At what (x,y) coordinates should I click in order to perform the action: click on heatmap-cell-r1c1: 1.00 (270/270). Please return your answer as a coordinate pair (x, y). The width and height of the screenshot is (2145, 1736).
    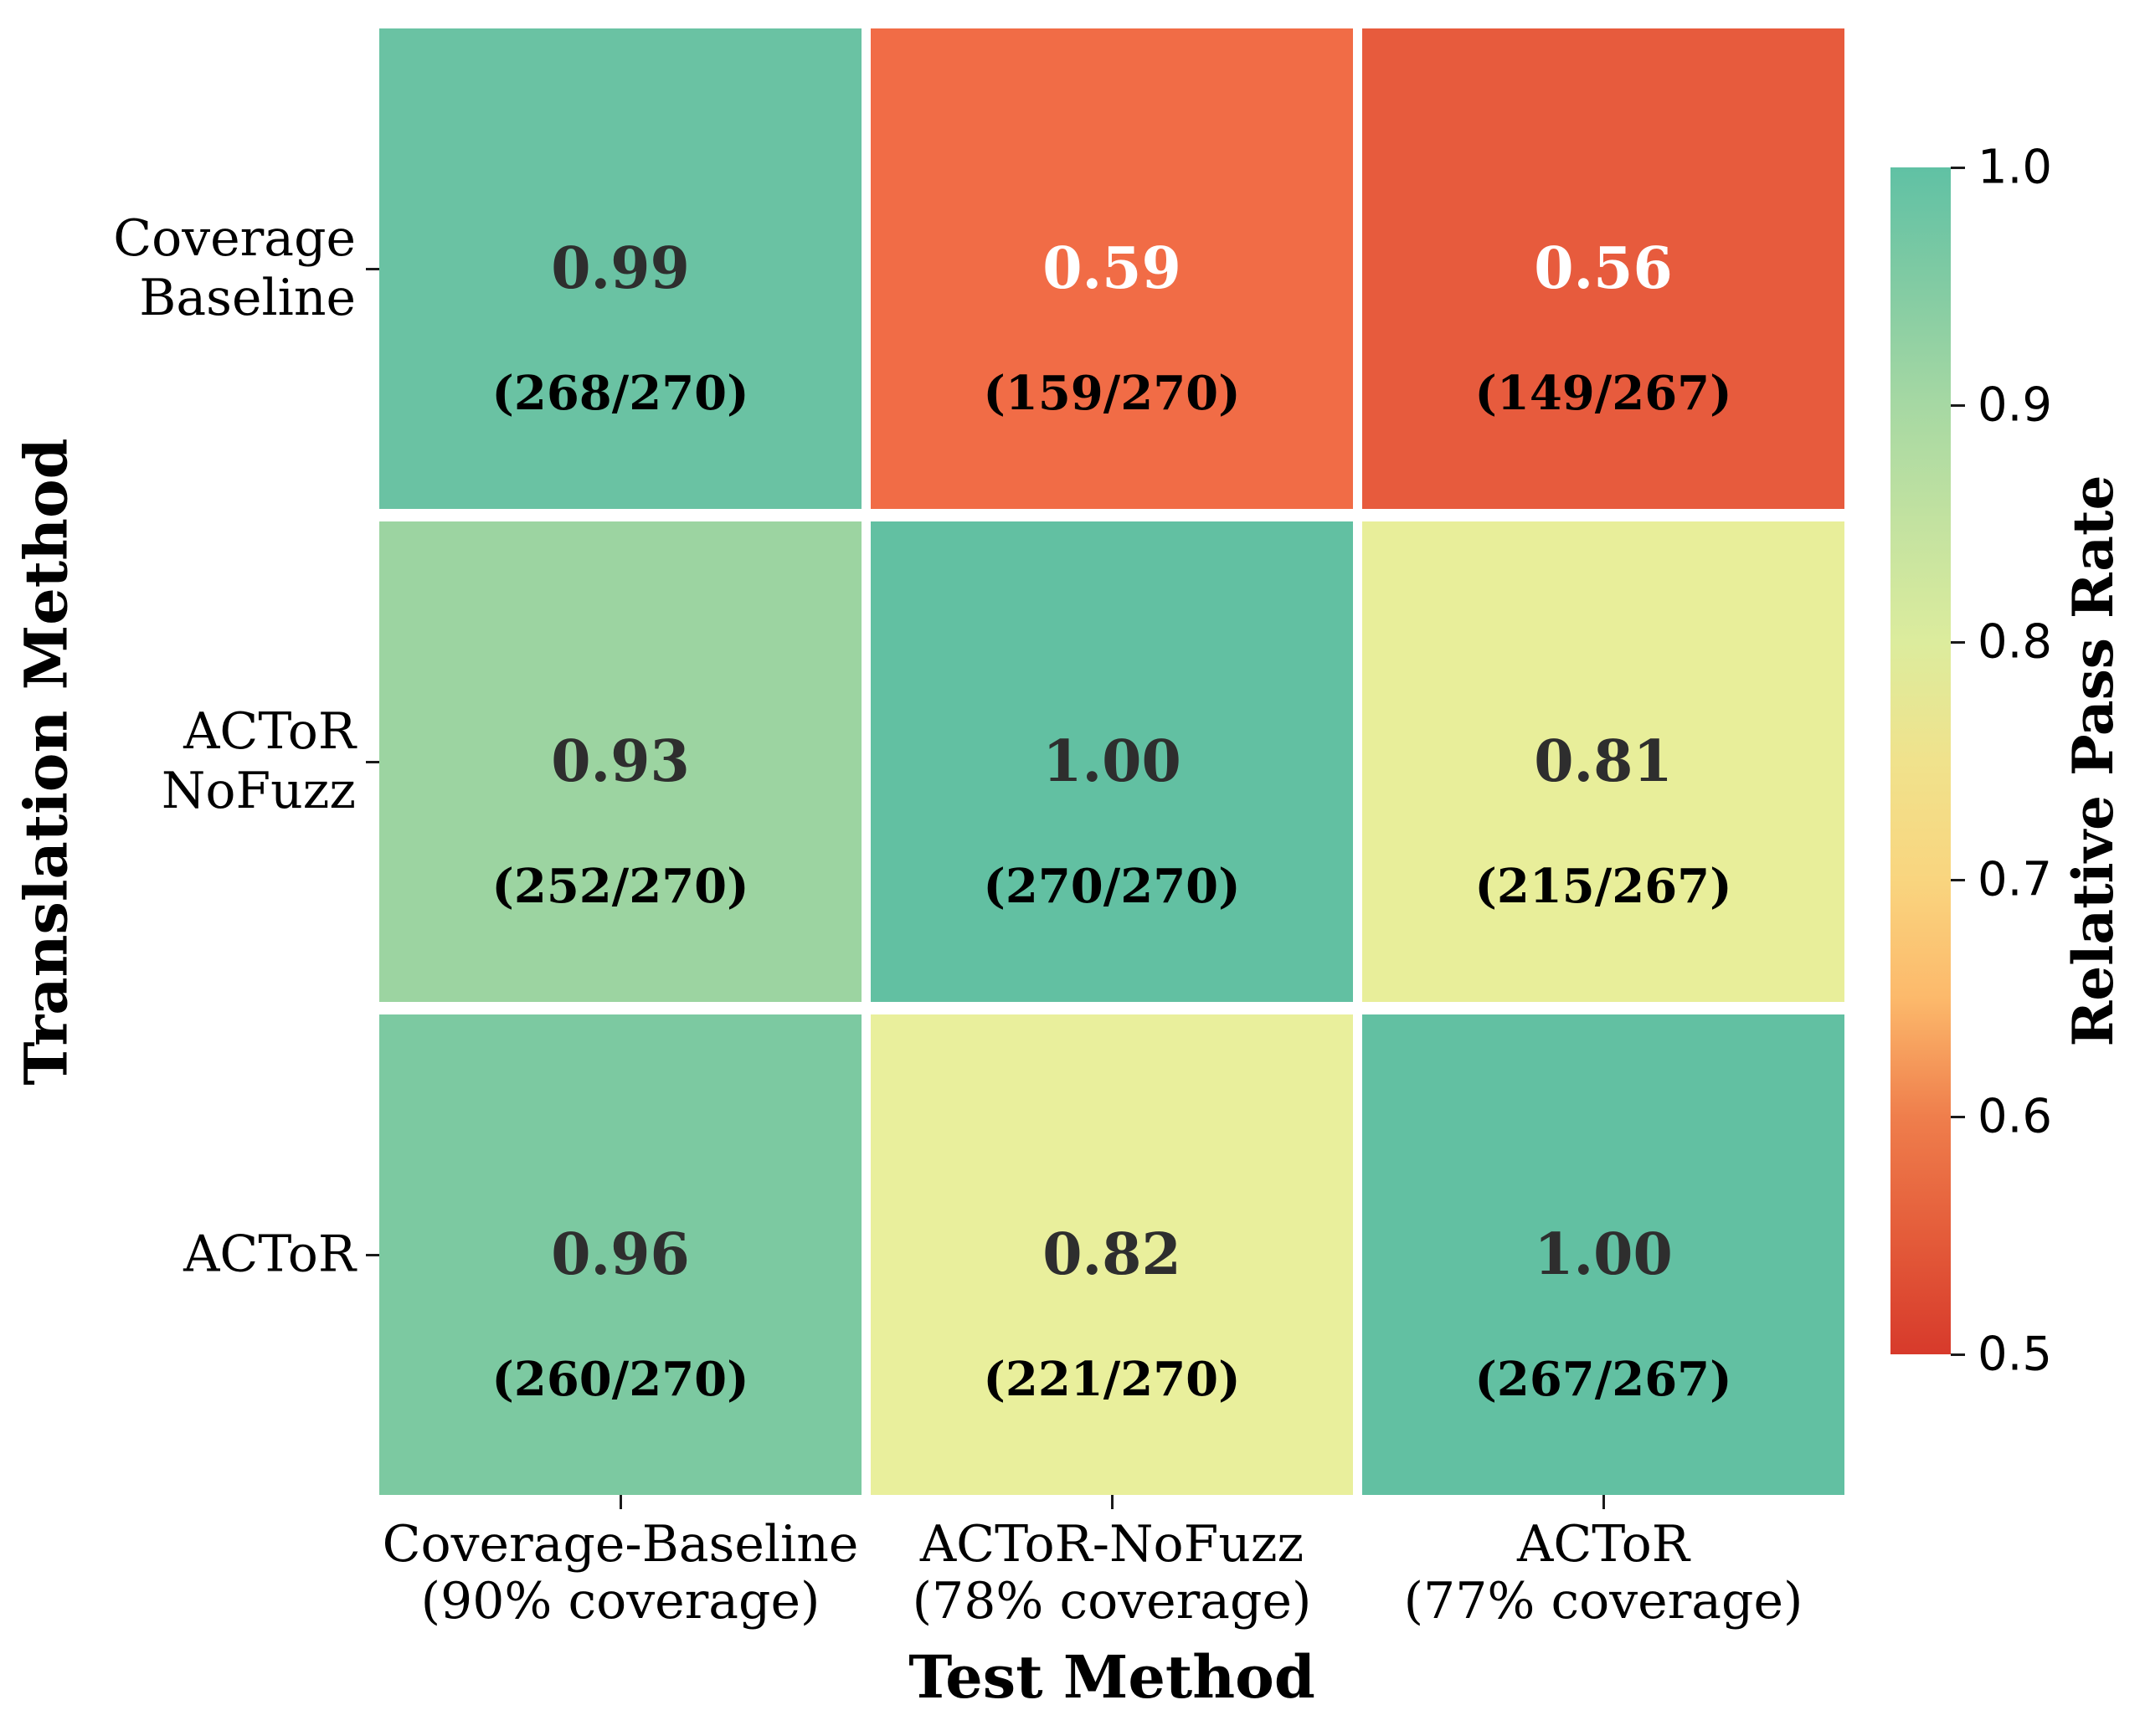
    Looking at the image, I should click on (1112, 761).